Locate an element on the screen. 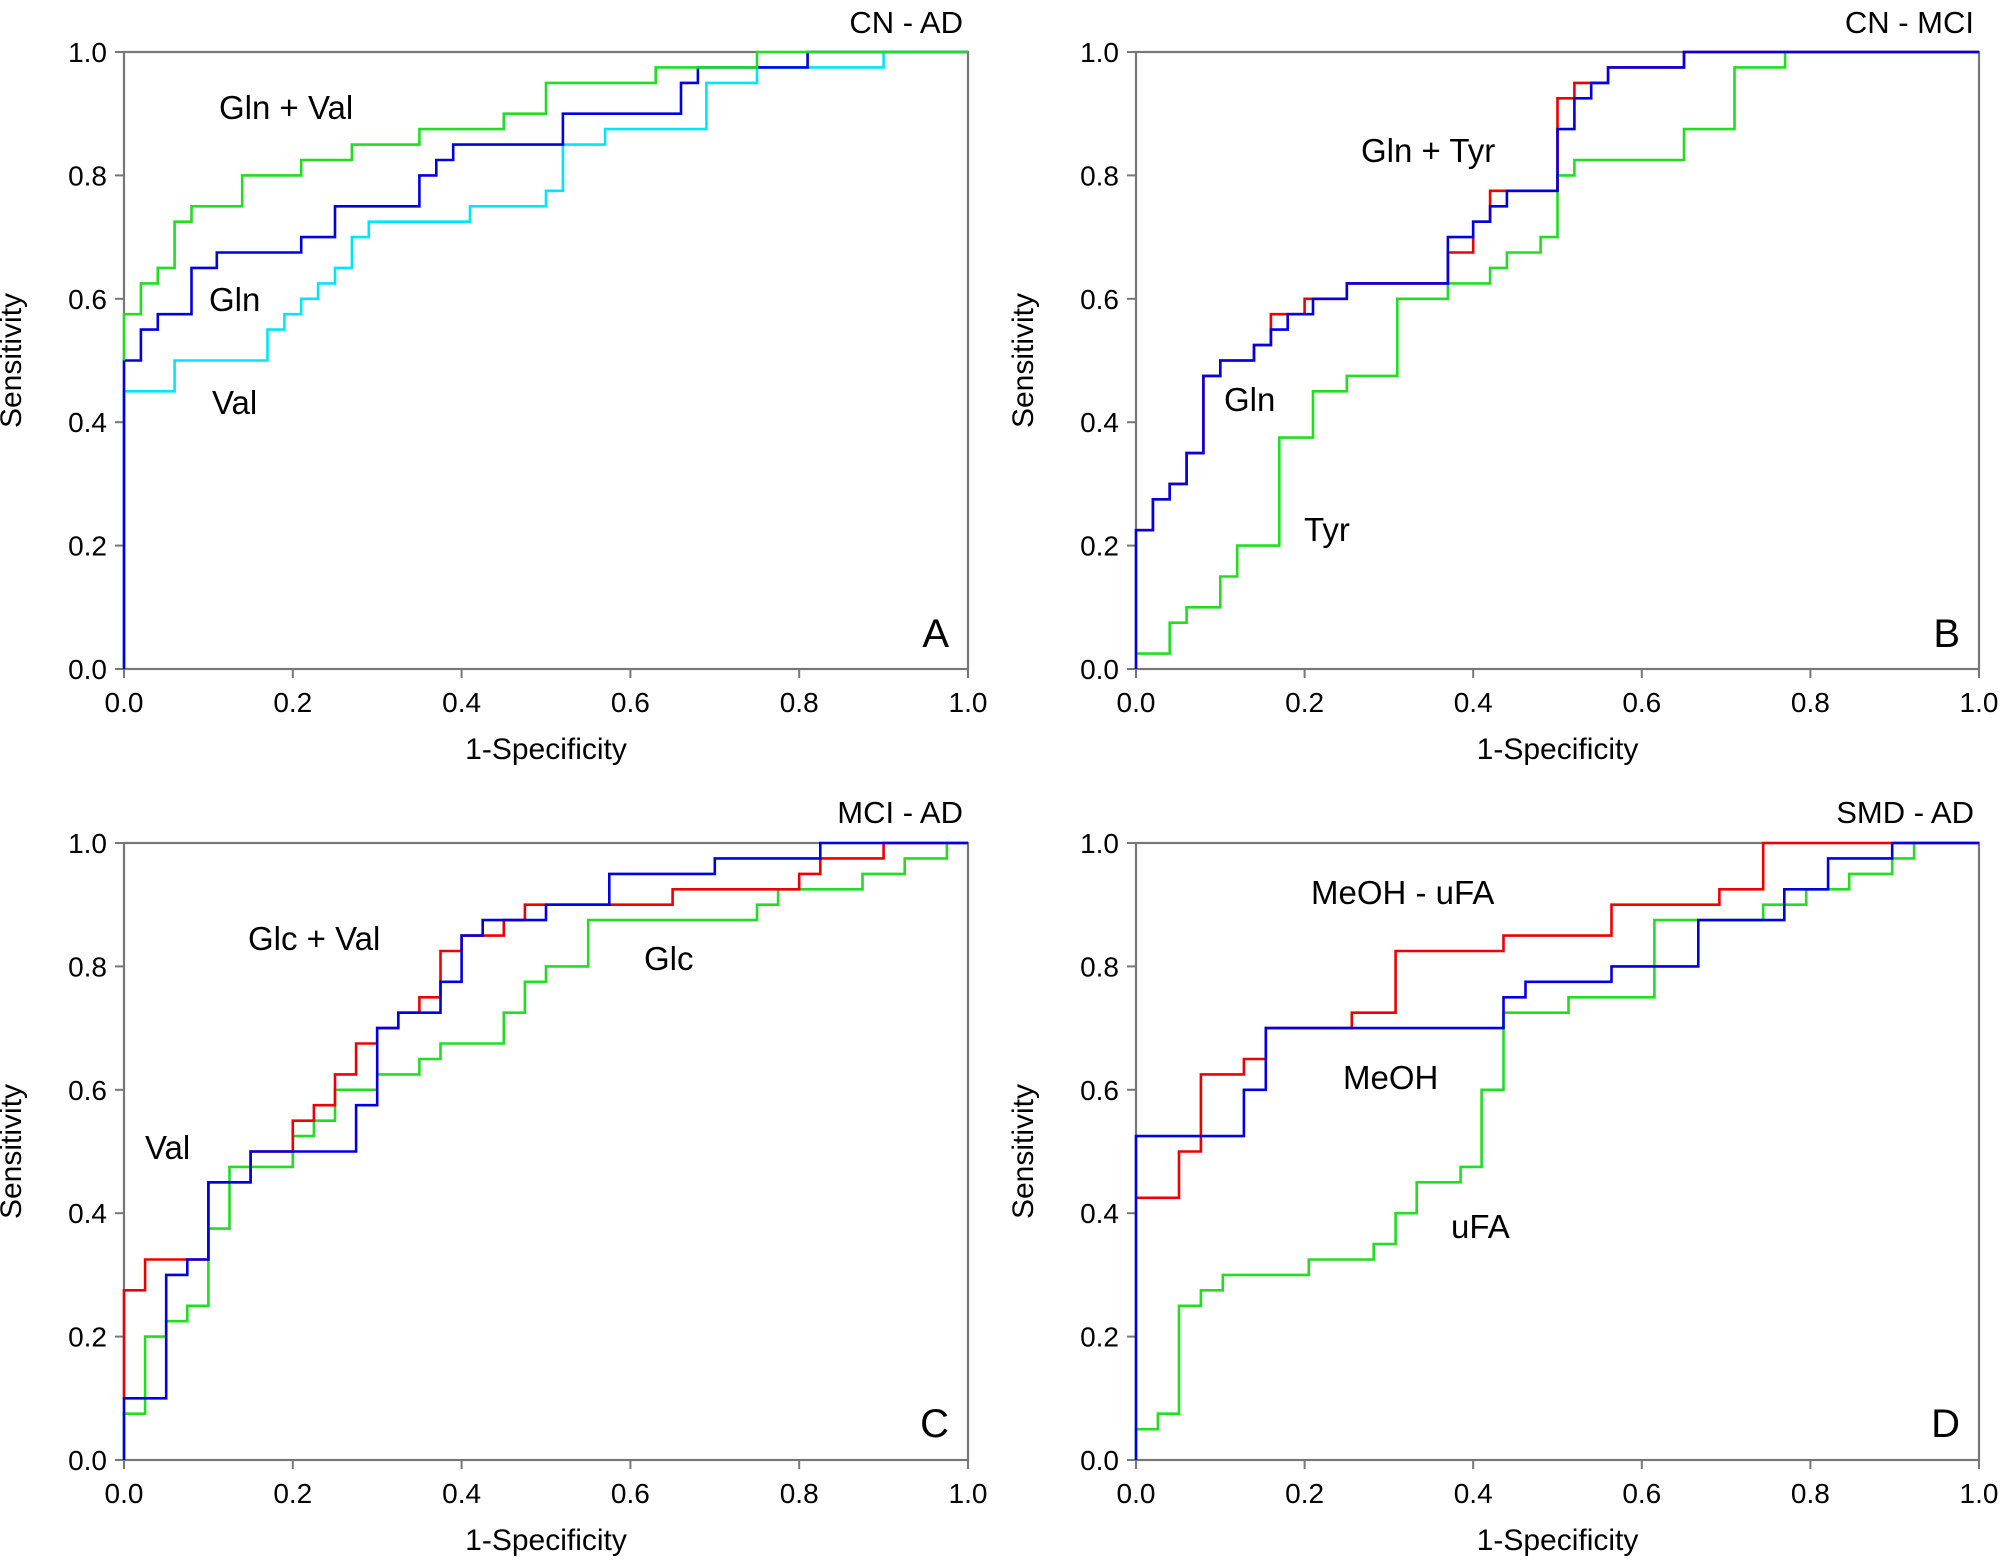 The image size is (2001, 1565). panel-letter: C is located at coordinates (934, 1424).